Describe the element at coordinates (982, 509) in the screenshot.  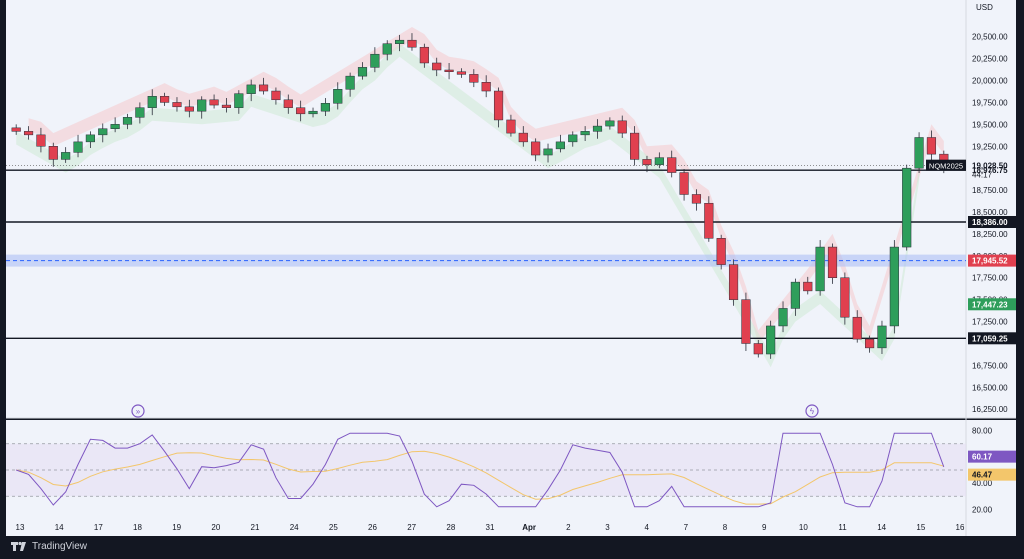
I see `rsi-tick-label: 20.00` at that location.